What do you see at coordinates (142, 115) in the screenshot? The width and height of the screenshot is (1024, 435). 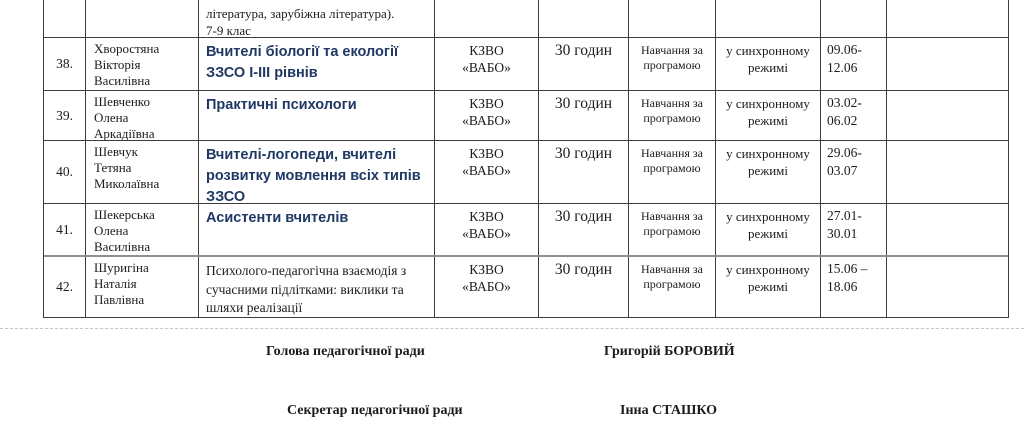 I see `participant-name-cell: Шевченко Олена Аркадіївна` at bounding box center [142, 115].